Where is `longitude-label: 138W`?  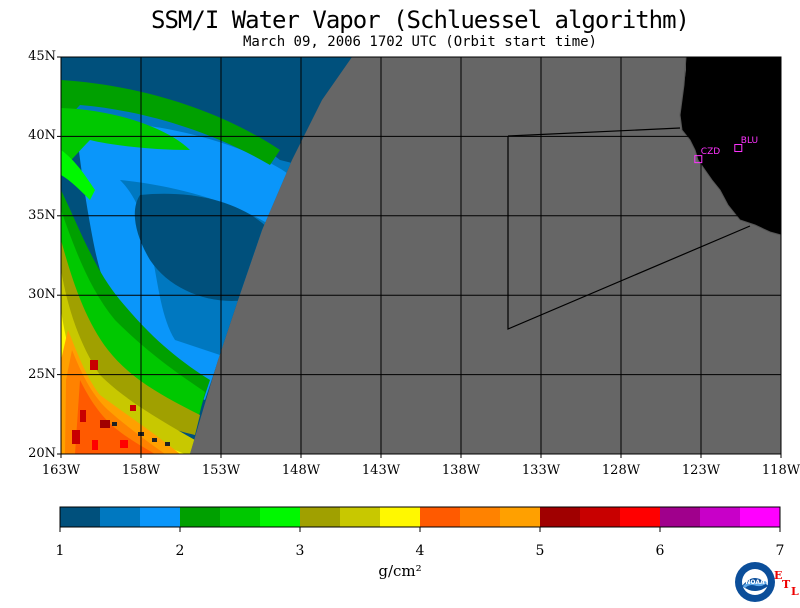 longitude-label: 138W is located at coordinates (461, 470).